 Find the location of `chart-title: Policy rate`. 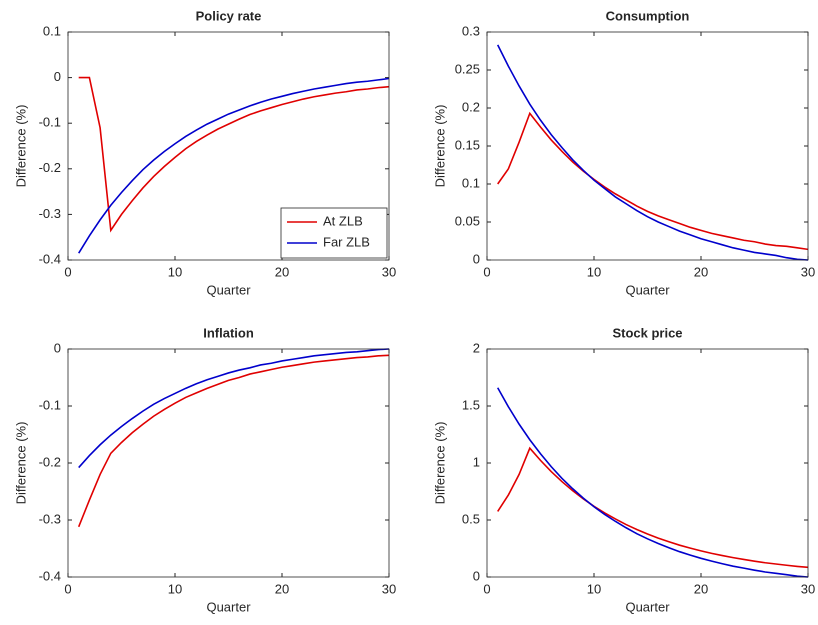

chart-title: Policy rate is located at coordinates (229, 15).